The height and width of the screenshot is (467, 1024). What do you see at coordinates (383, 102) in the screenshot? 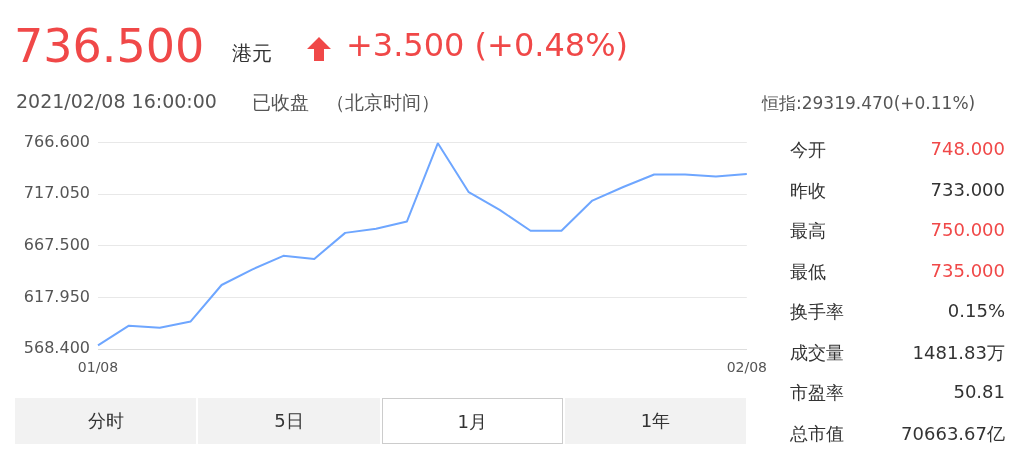
I see `text: （北京时间）` at bounding box center [383, 102].